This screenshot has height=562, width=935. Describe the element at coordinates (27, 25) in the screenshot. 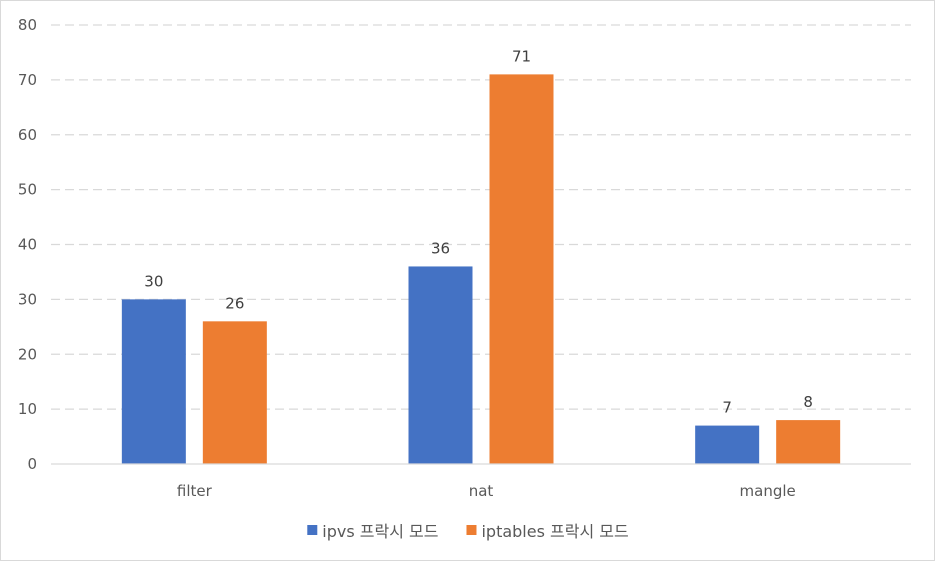

I see `y-tick-label: 80` at that location.